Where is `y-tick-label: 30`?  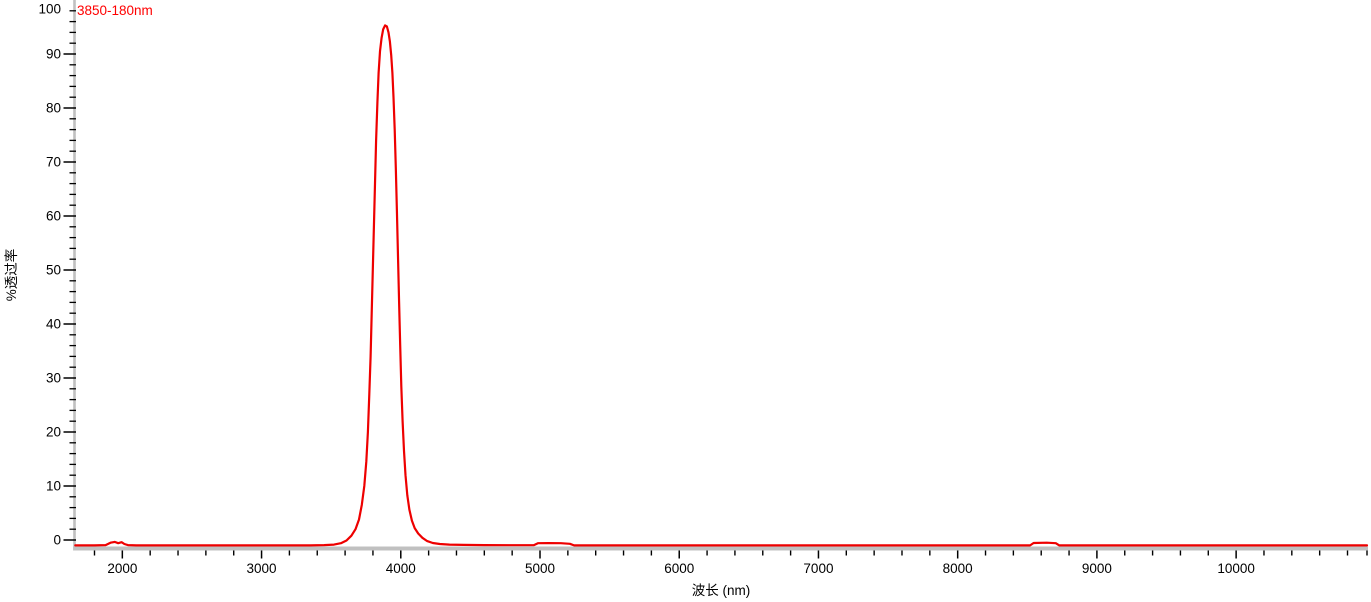
y-tick-label: 30 is located at coordinates (53, 378).